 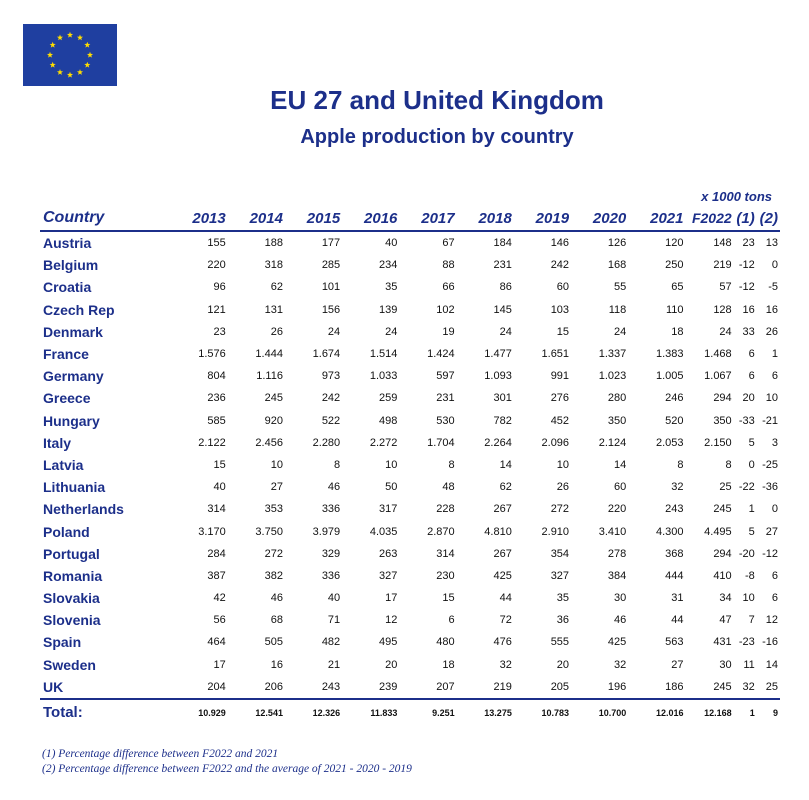 I want to click on table-cell: 495, so click(x=388, y=642).